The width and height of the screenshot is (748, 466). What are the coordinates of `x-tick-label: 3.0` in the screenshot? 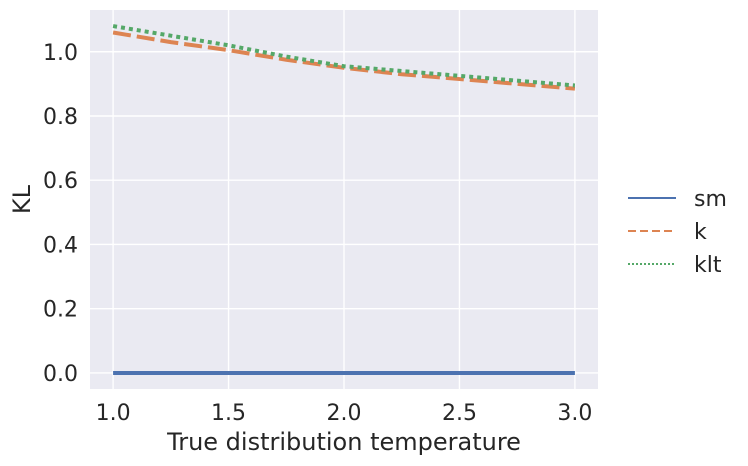 It's located at (574, 413).